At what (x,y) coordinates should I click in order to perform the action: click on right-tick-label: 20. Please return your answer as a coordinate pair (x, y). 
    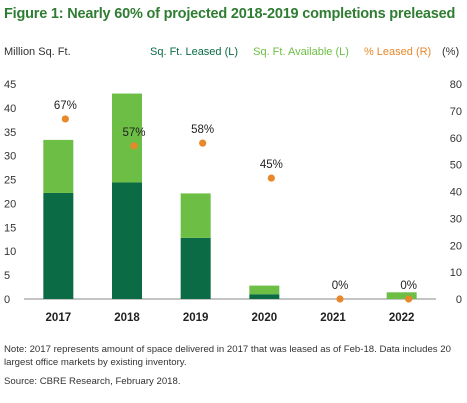
    Looking at the image, I should click on (456, 246).